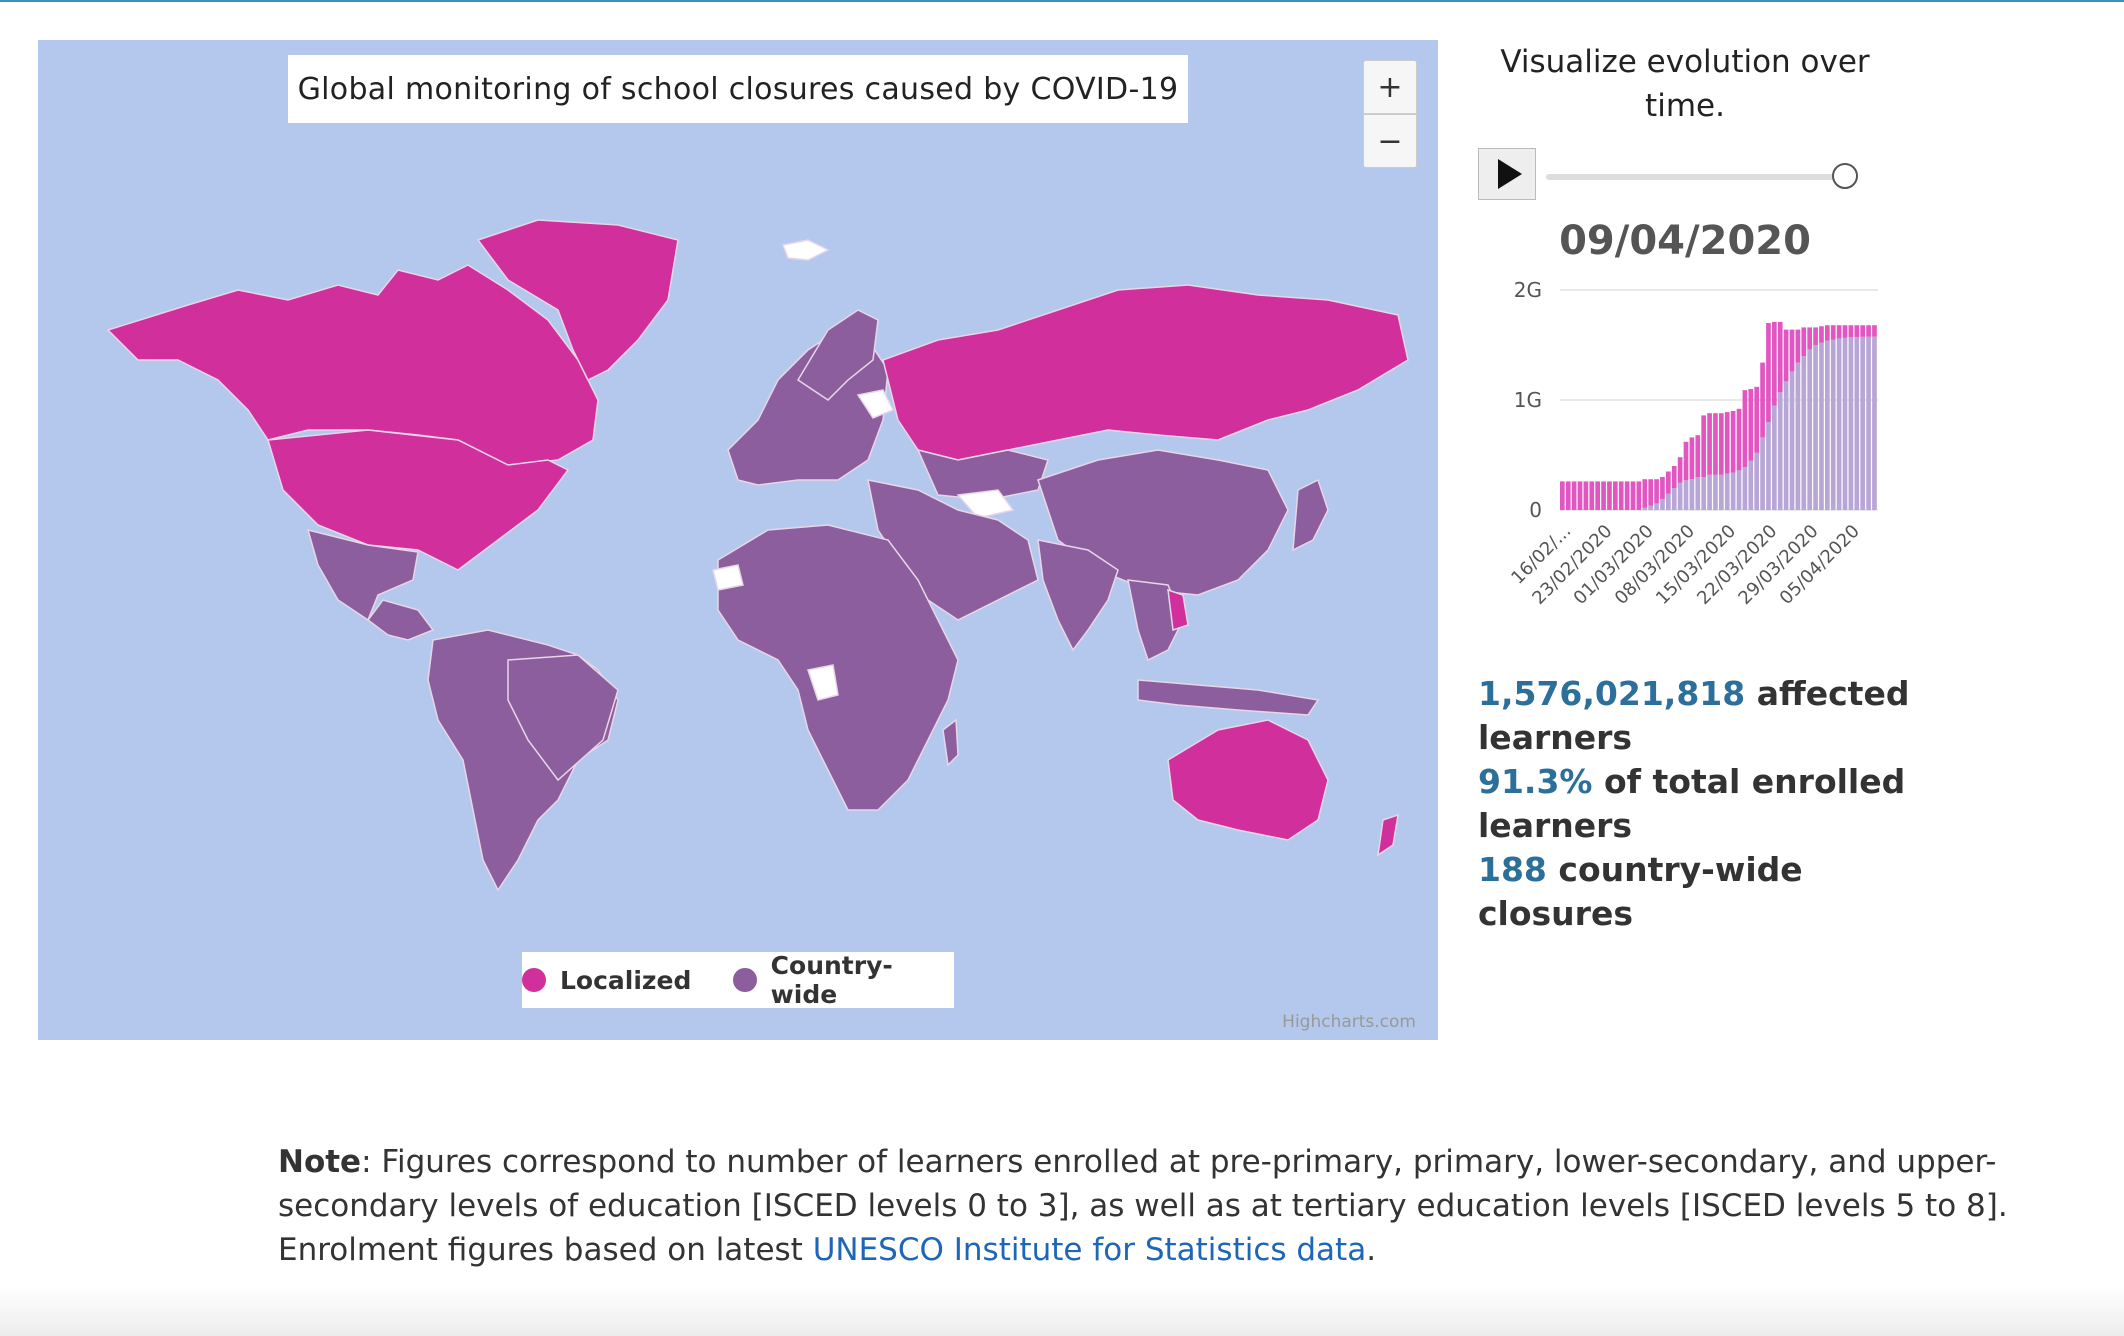 The height and width of the screenshot is (1336, 2124). What do you see at coordinates (805, 250) in the screenshot?
I see `region-svalbard` at bounding box center [805, 250].